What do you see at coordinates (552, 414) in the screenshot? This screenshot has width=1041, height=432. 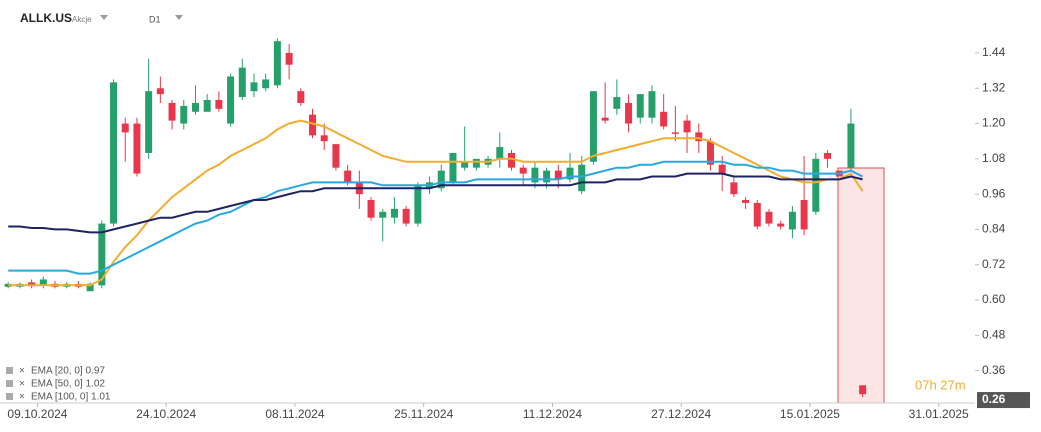 I see `x-tick-label: 11.12.2024` at bounding box center [552, 414].